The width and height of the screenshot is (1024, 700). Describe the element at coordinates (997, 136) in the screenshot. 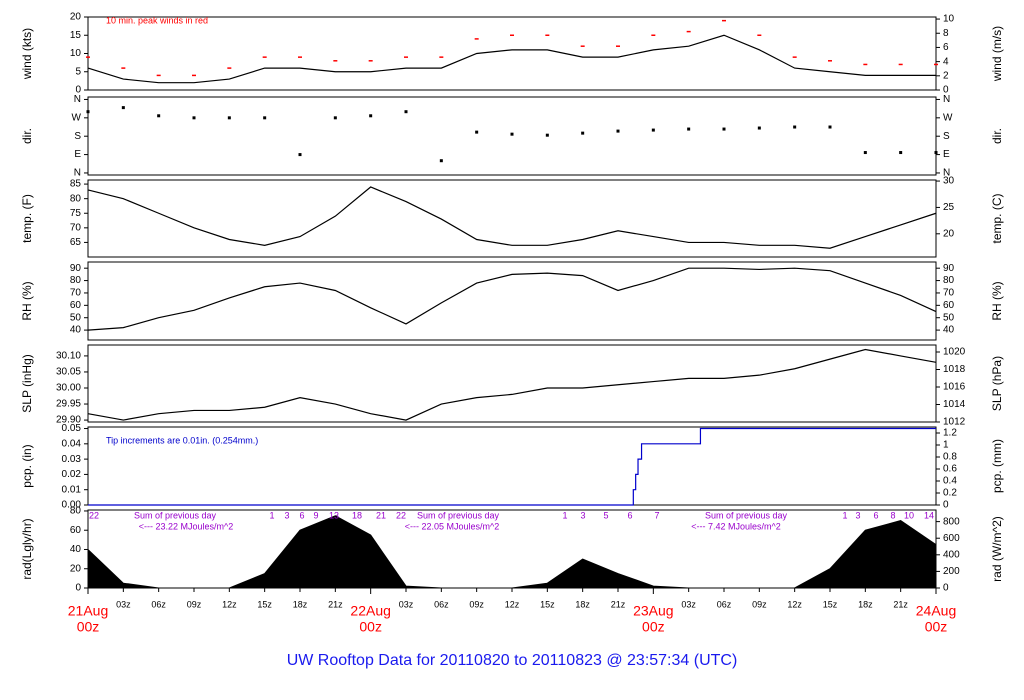

I see `y2-axis-label: dir.` at that location.